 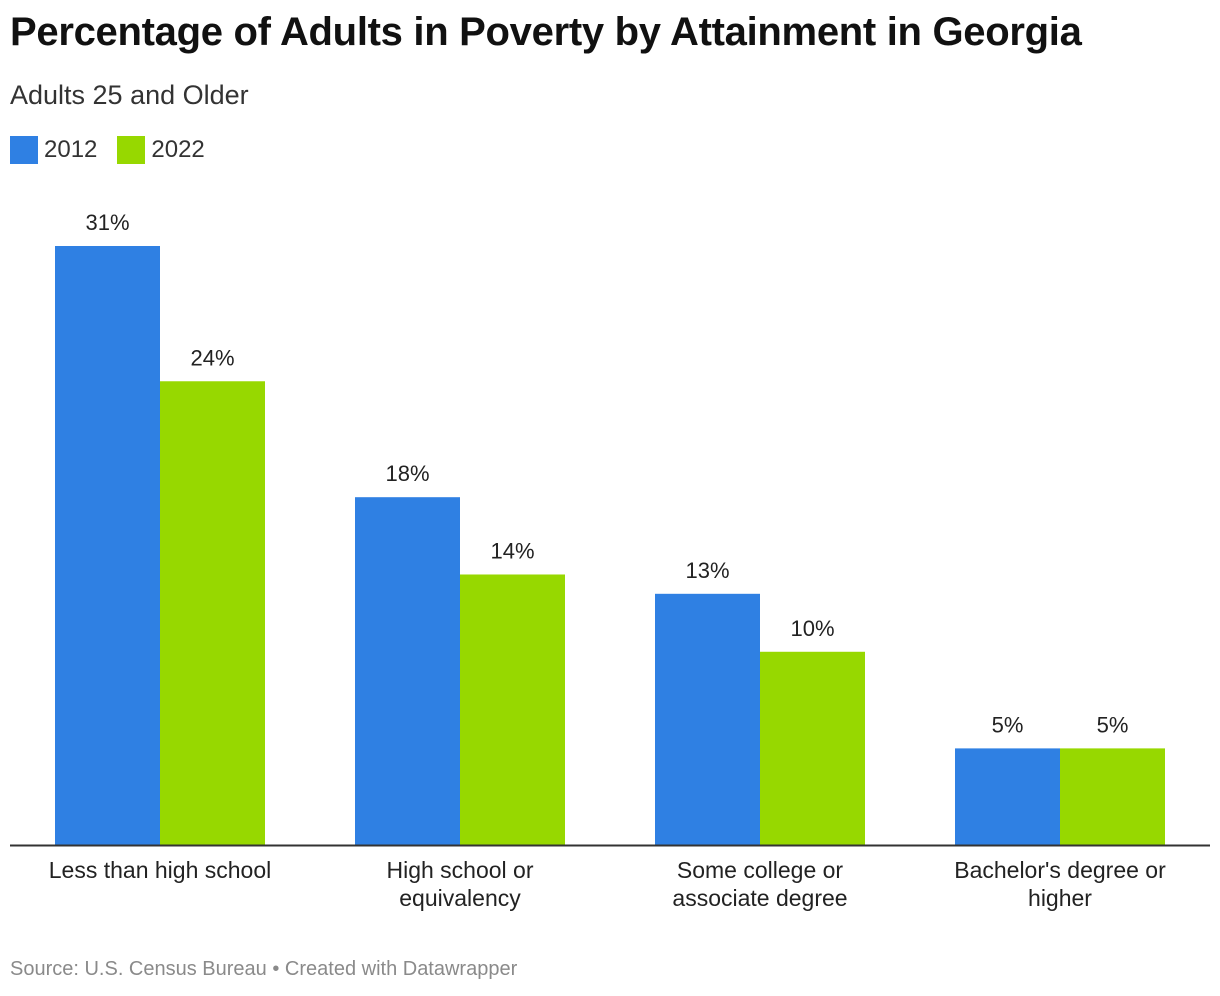 I want to click on category-label-2: Some college or associate degree, so click(x=759, y=884).